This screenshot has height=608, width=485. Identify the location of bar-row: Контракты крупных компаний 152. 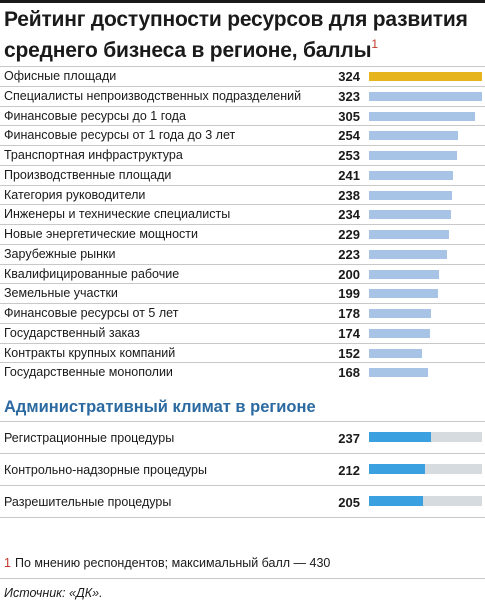
(242, 352).